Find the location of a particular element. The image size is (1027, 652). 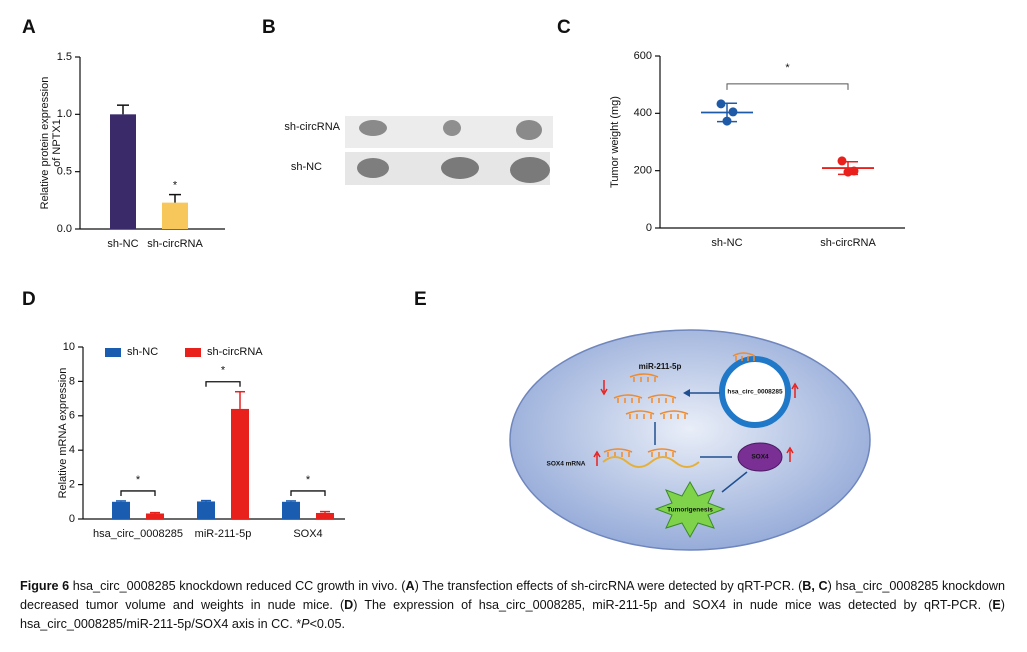

caption-run: A is located at coordinates (410, 586).